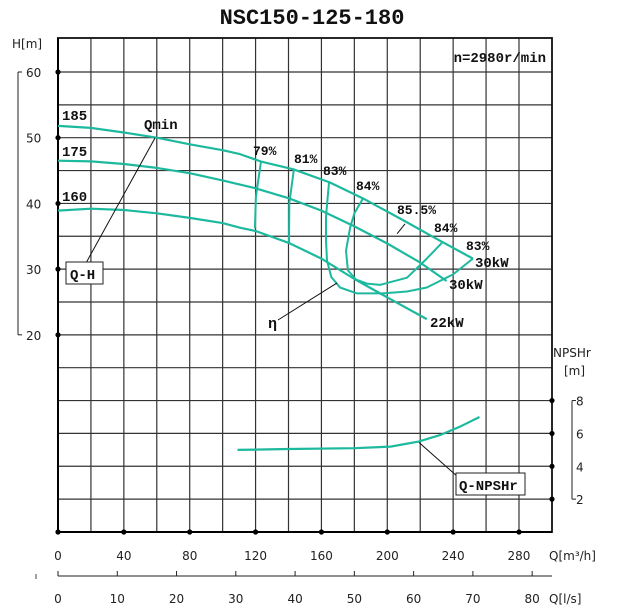 This screenshot has height=608, width=625. I want to click on x-secondary-tick-label: 40, so click(294, 599).